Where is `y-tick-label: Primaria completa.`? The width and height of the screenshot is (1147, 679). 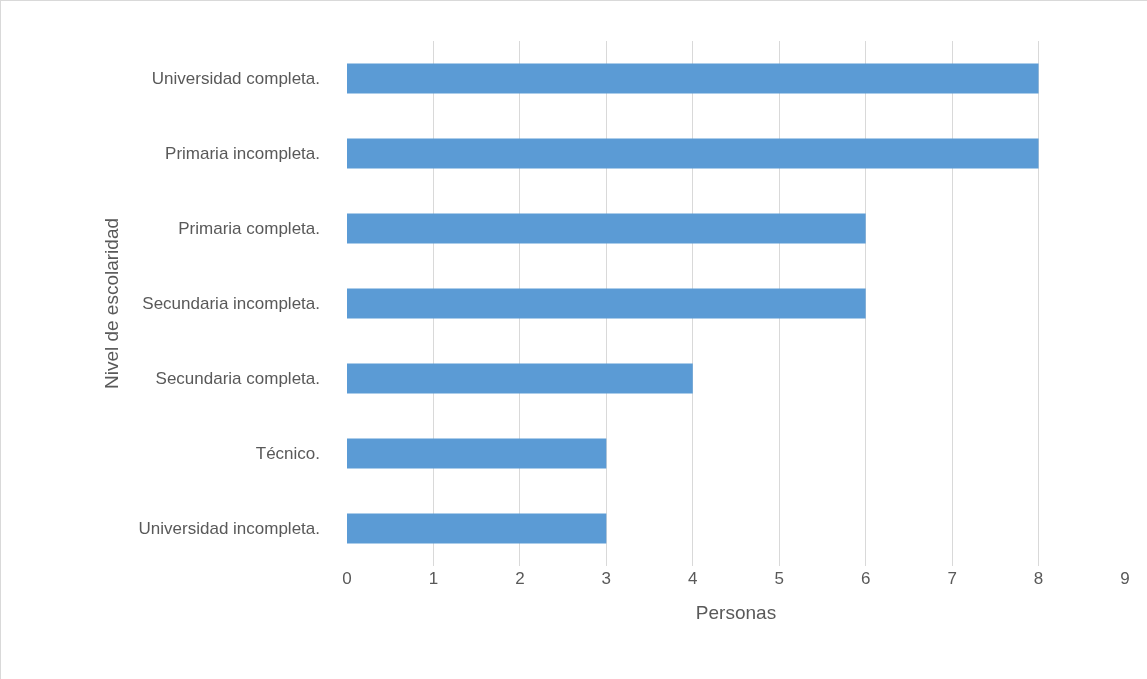
y-tick-label: Primaria completa. is located at coordinates (249, 229).